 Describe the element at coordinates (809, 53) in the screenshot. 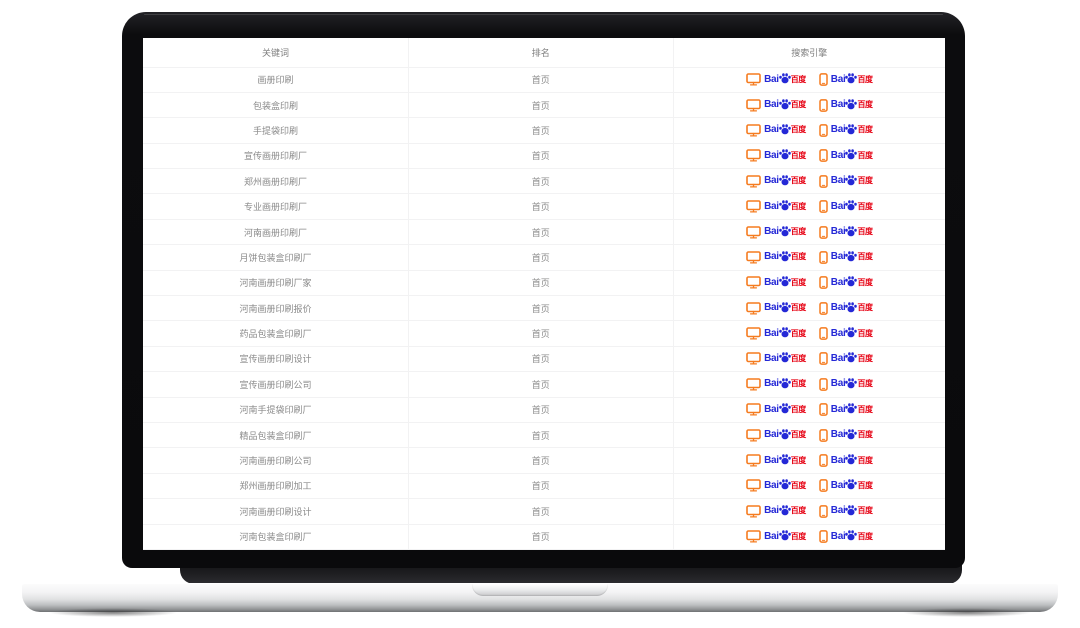

I see `column-header-search-engine: 搜索引擎` at that location.